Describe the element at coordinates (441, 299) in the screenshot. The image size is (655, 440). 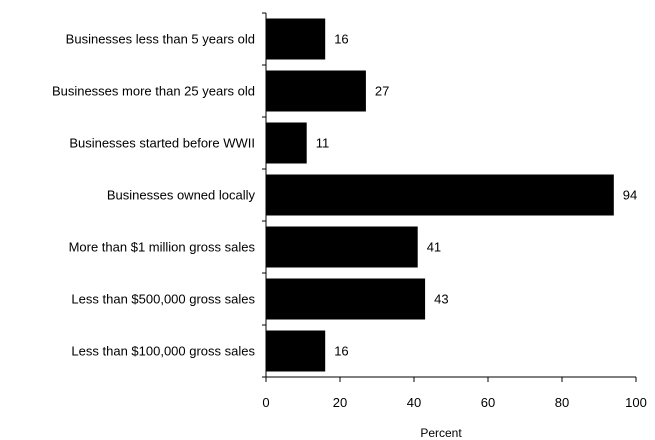
I see `value-label-5: 43` at that location.